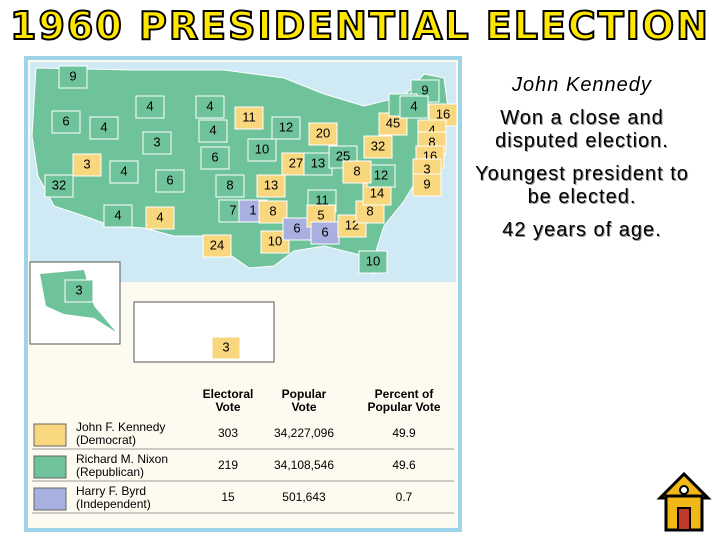 The width and height of the screenshot is (720, 540). Describe the element at coordinates (582, 185) in the screenshot. I see `fact: Youngest president to be elected.` at that location.